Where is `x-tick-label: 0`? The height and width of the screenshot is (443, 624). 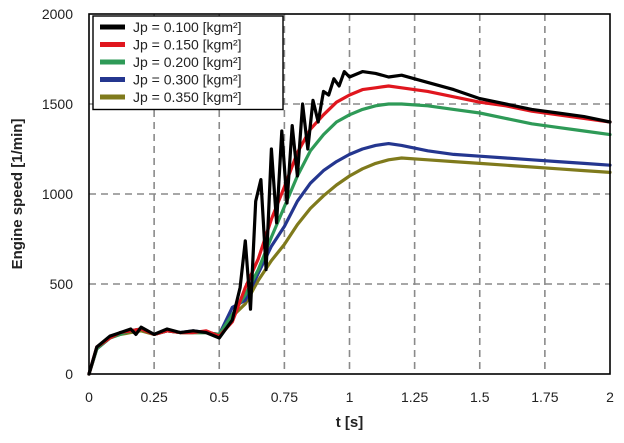
x-tick-label: 0 is located at coordinates (89, 397).